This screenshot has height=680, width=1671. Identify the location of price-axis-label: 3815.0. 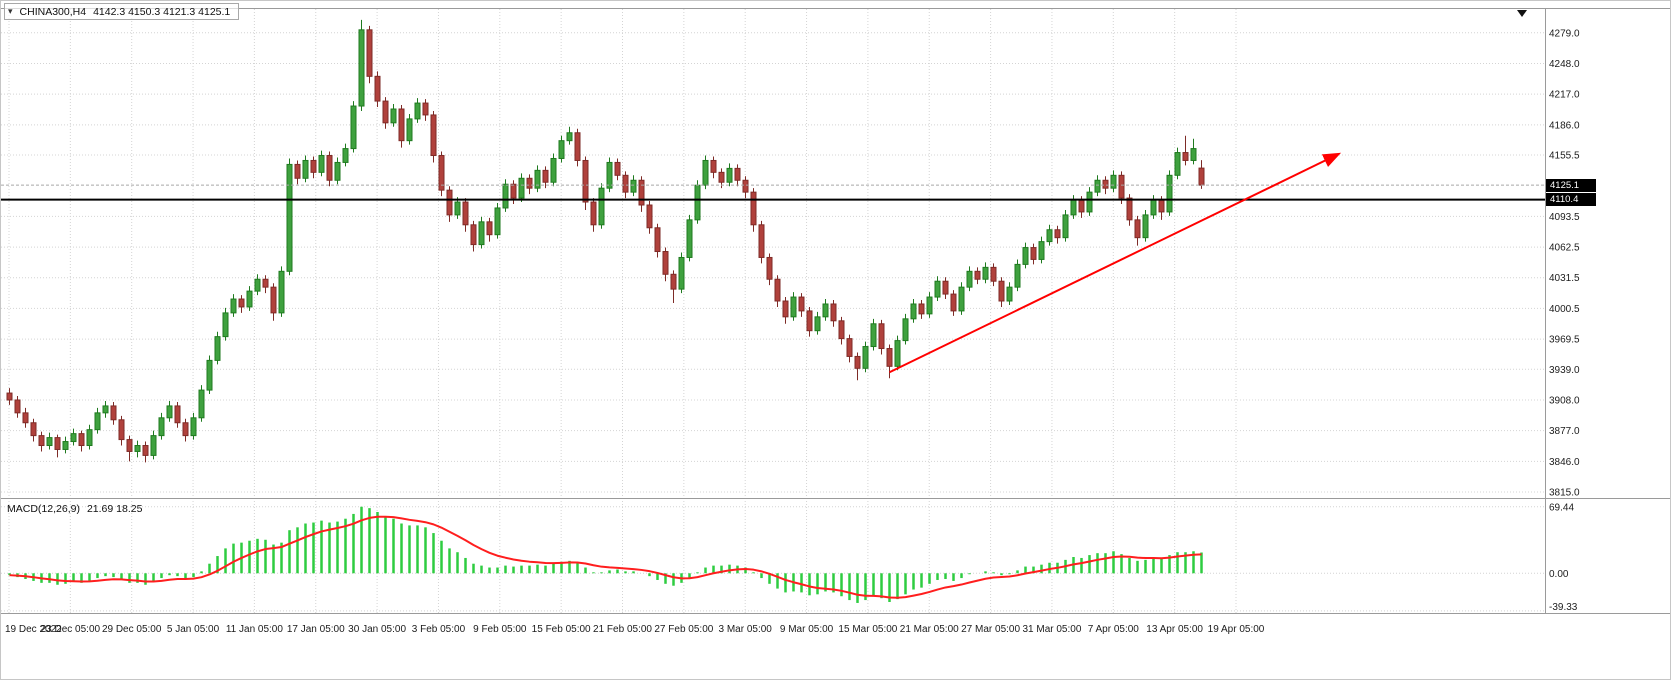
(1564, 493).